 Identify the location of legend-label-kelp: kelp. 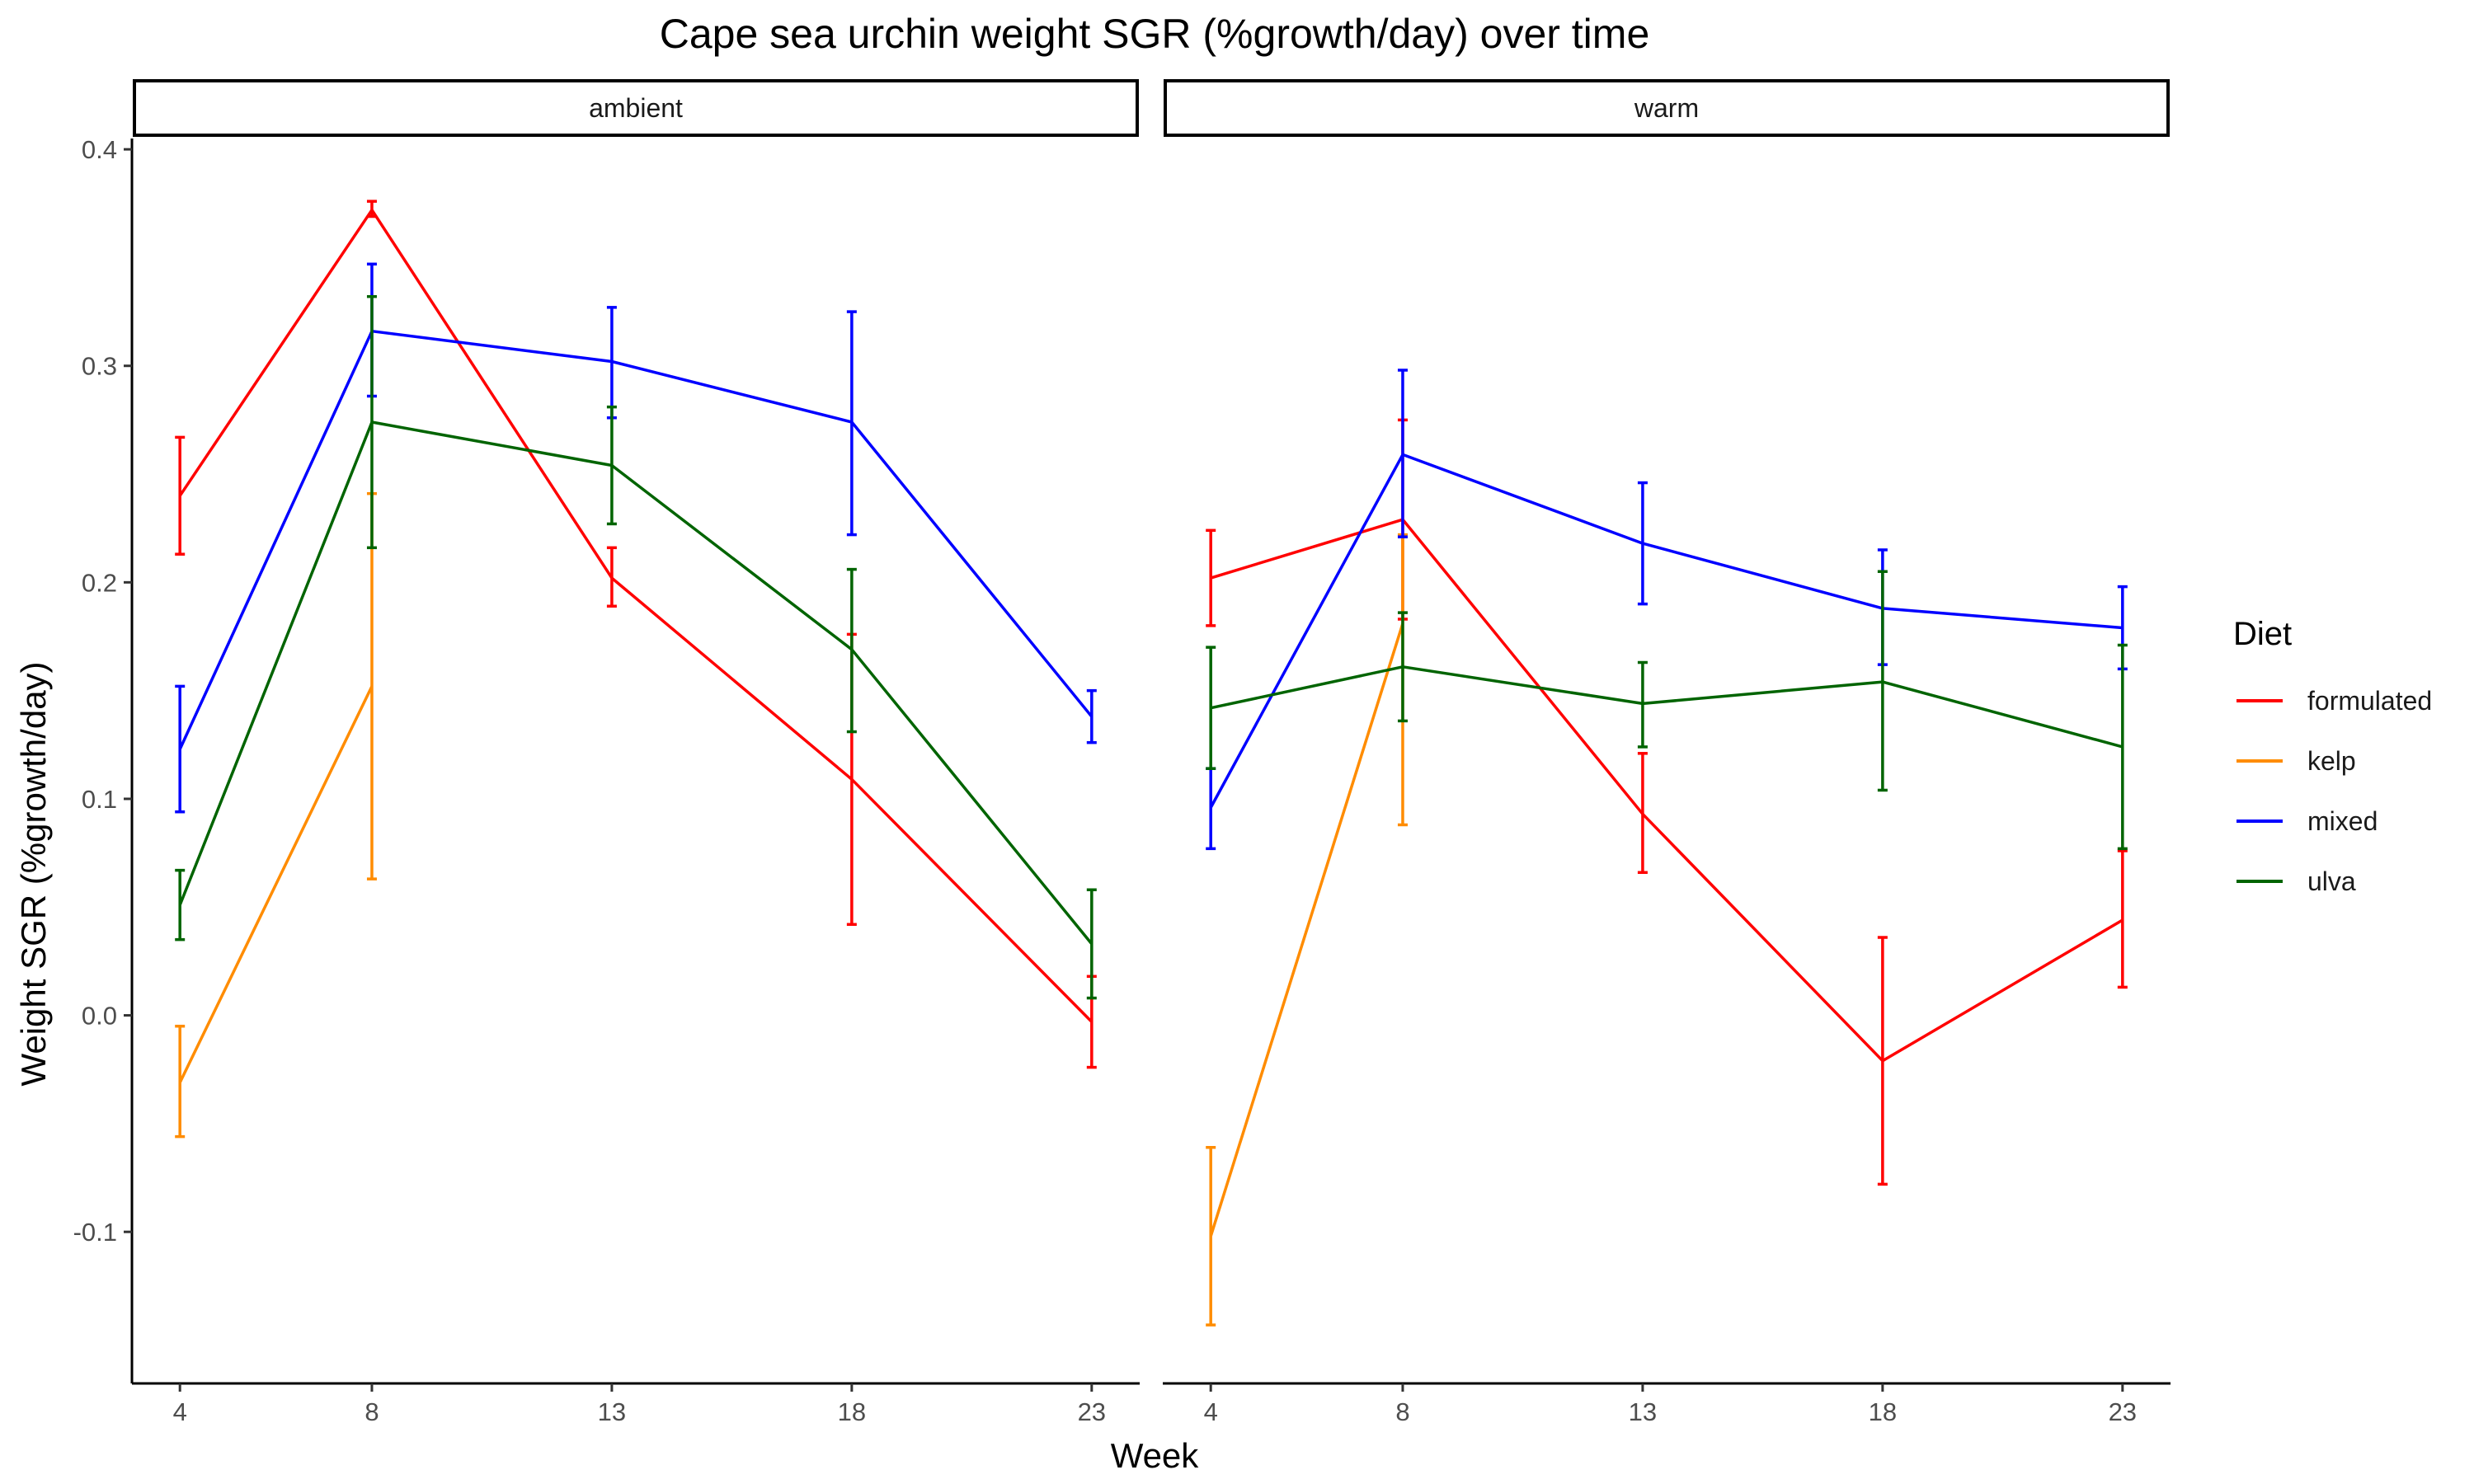
(2331, 761).